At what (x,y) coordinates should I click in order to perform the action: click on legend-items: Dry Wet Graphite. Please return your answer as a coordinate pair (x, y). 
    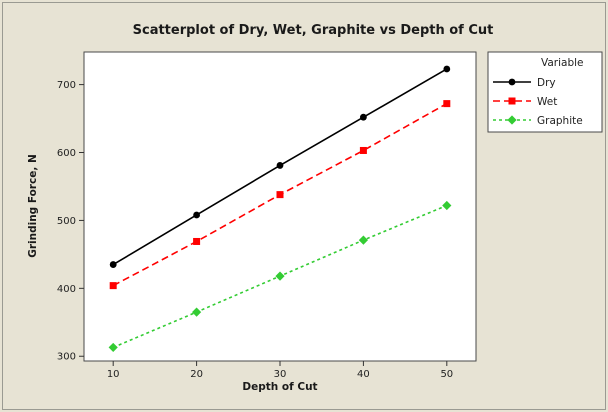
    Looking at the image, I should click on (538, 102).